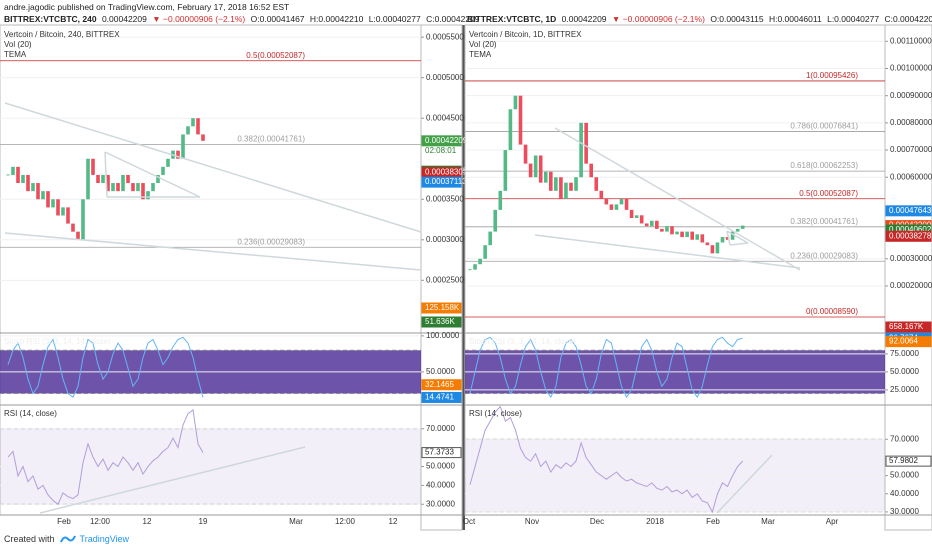  What do you see at coordinates (147, 521) in the screenshot?
I see `x-tick-label: 12` at bounding box center [147, 521].